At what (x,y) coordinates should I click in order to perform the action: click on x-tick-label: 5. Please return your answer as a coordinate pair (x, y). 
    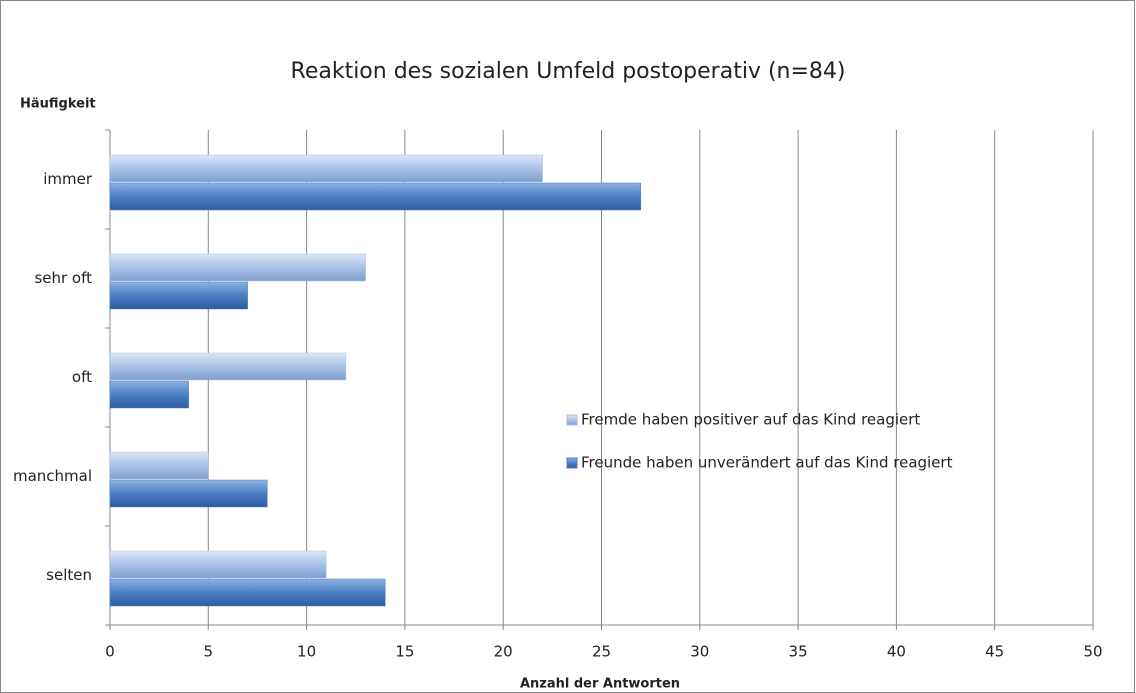
    Looking at the image, I should click on (209, 652).